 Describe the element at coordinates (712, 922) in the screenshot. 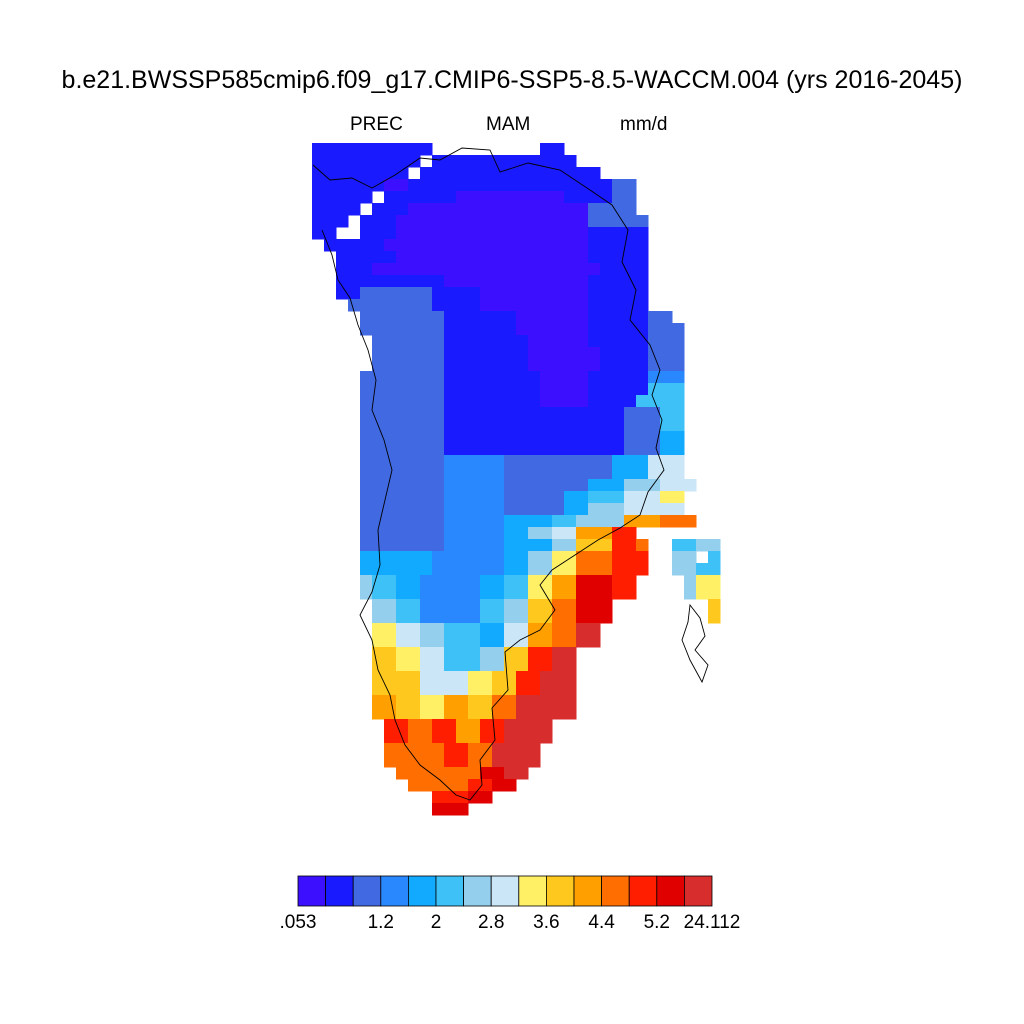

I see `colorbar-label: 24.112` at that location.